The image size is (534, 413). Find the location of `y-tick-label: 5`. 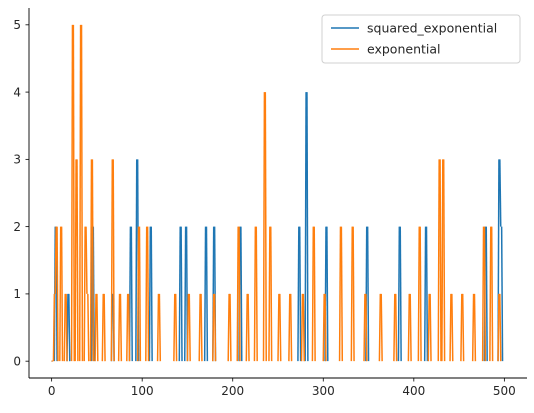

y-tick-label: 5 is located at coordinates (17, 25).